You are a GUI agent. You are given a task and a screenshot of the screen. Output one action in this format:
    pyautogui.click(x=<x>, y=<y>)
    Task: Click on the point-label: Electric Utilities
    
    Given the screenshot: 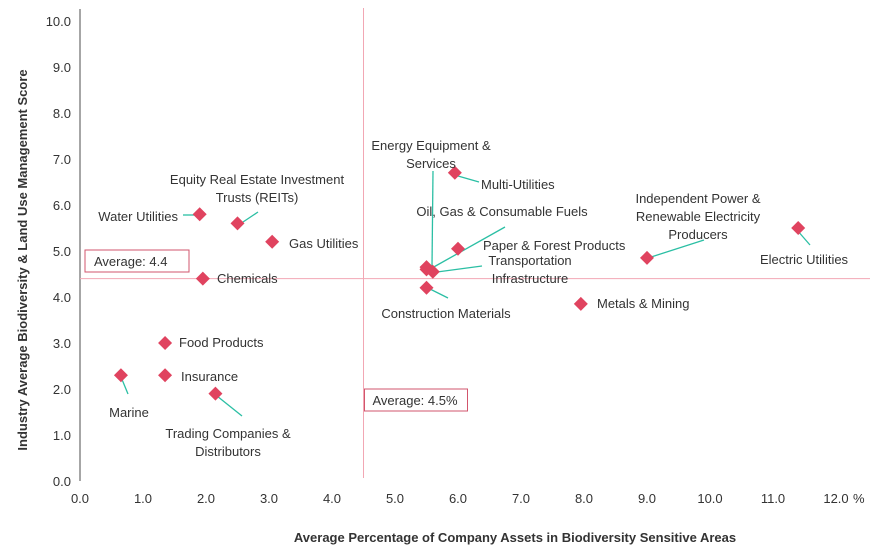 What is the action you would take?
    pyautogui.click(x=804, y=259)
    